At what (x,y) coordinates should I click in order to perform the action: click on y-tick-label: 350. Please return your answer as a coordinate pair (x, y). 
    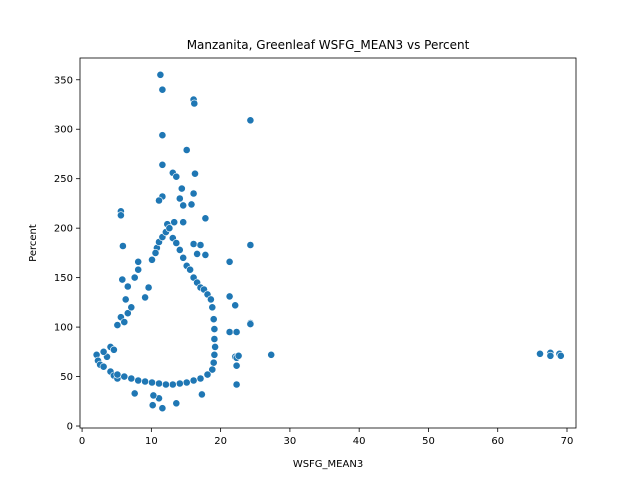
    Looking at the image, I should click on (63, 80).